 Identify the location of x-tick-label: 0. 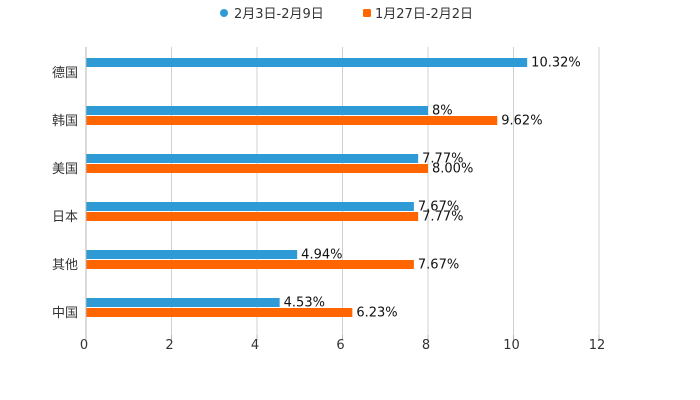
(84, 345).